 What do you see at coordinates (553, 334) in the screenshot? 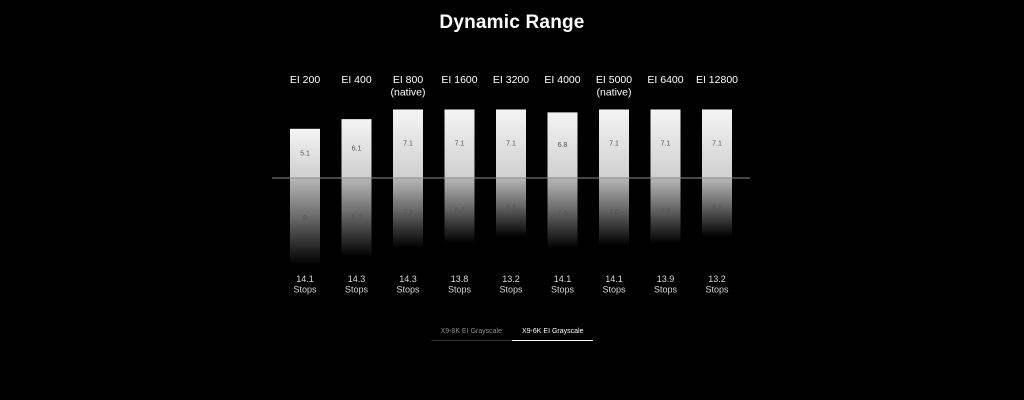
I see `tab-x9-6k: X9-6K EI Grayscale` at bounding box center [553, 334].